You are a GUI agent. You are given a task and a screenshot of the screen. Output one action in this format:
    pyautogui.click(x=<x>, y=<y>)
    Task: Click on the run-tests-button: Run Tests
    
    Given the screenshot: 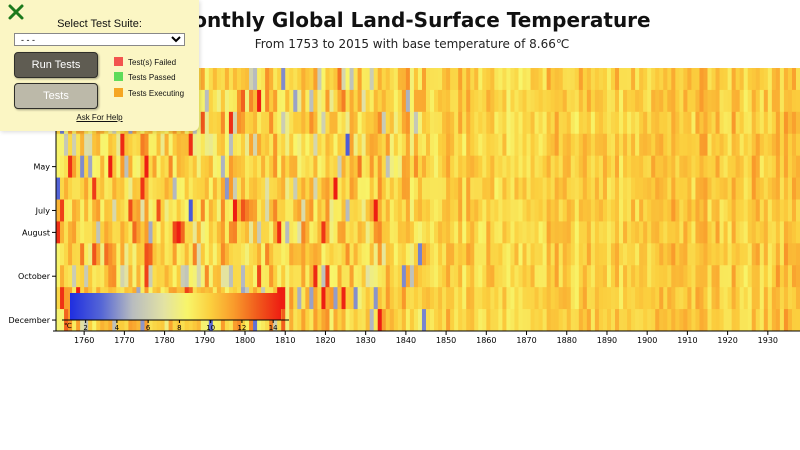 What is the action you would take?
    pyautogui.click(x=56, y=65)
    